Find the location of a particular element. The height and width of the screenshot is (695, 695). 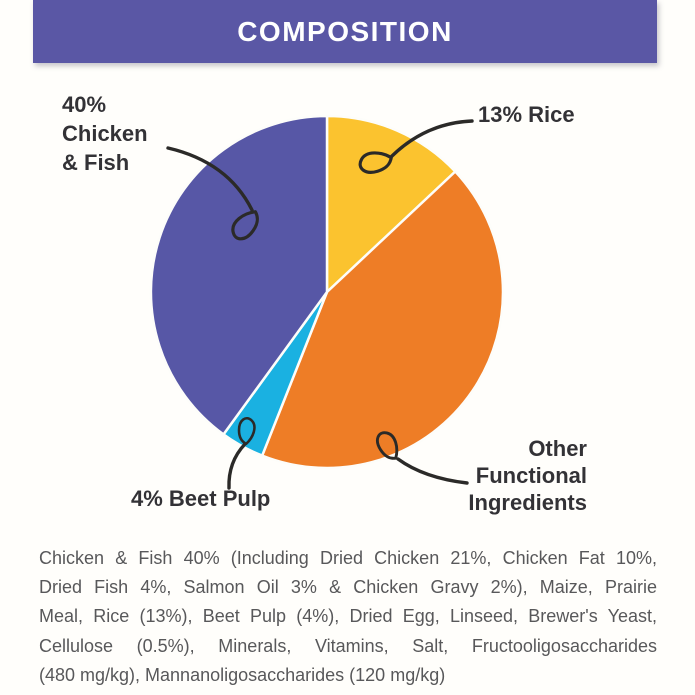

label-other-functional-ingredients: Other Functional Ingredients is located at coordinates (527, 475).